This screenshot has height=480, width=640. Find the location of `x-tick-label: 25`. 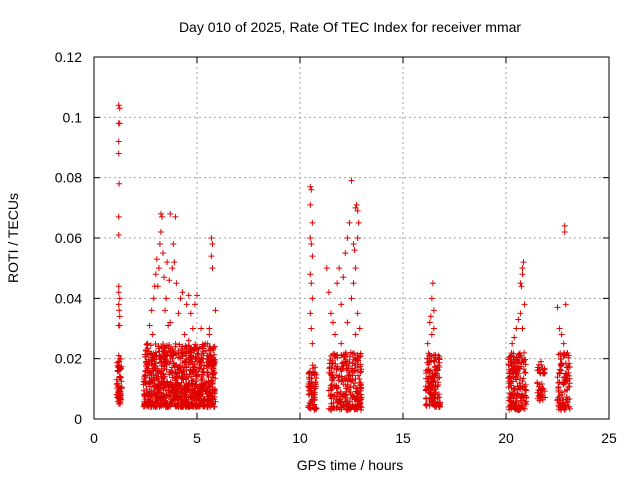

x-tick-label: 25 is located at coordinates (609, 438).